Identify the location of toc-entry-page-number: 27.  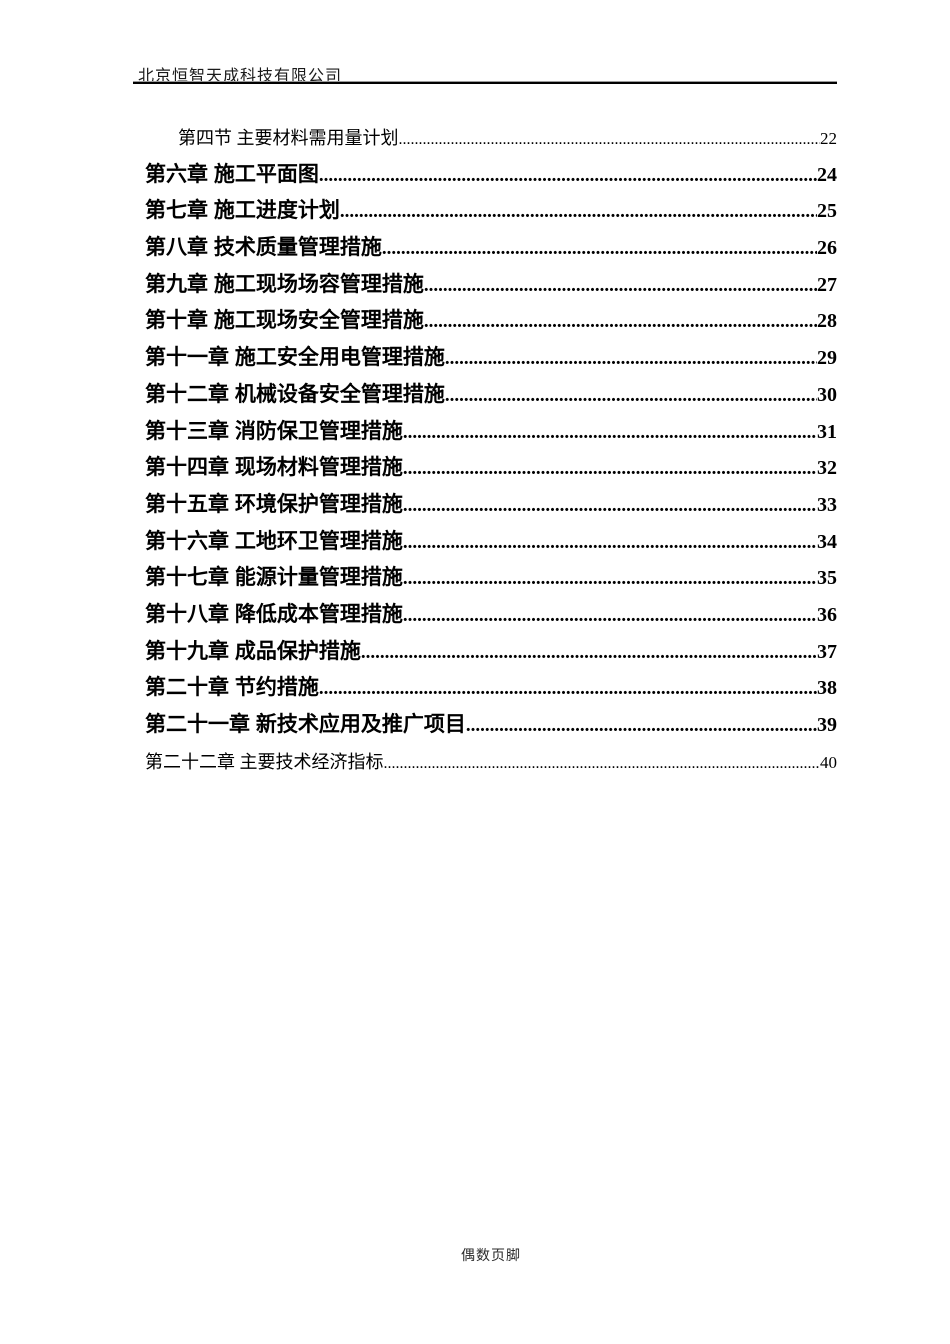
(827, 284).